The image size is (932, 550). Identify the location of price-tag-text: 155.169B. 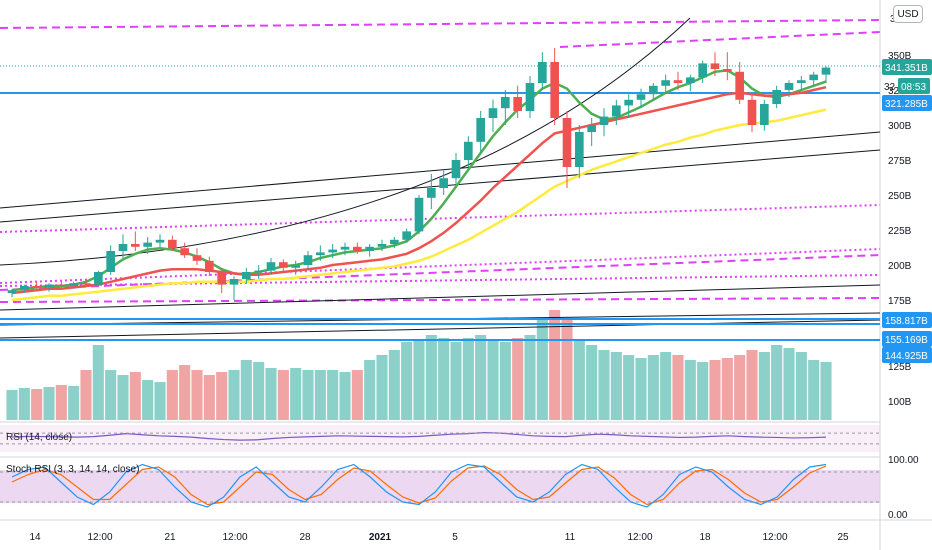
(906, 340).